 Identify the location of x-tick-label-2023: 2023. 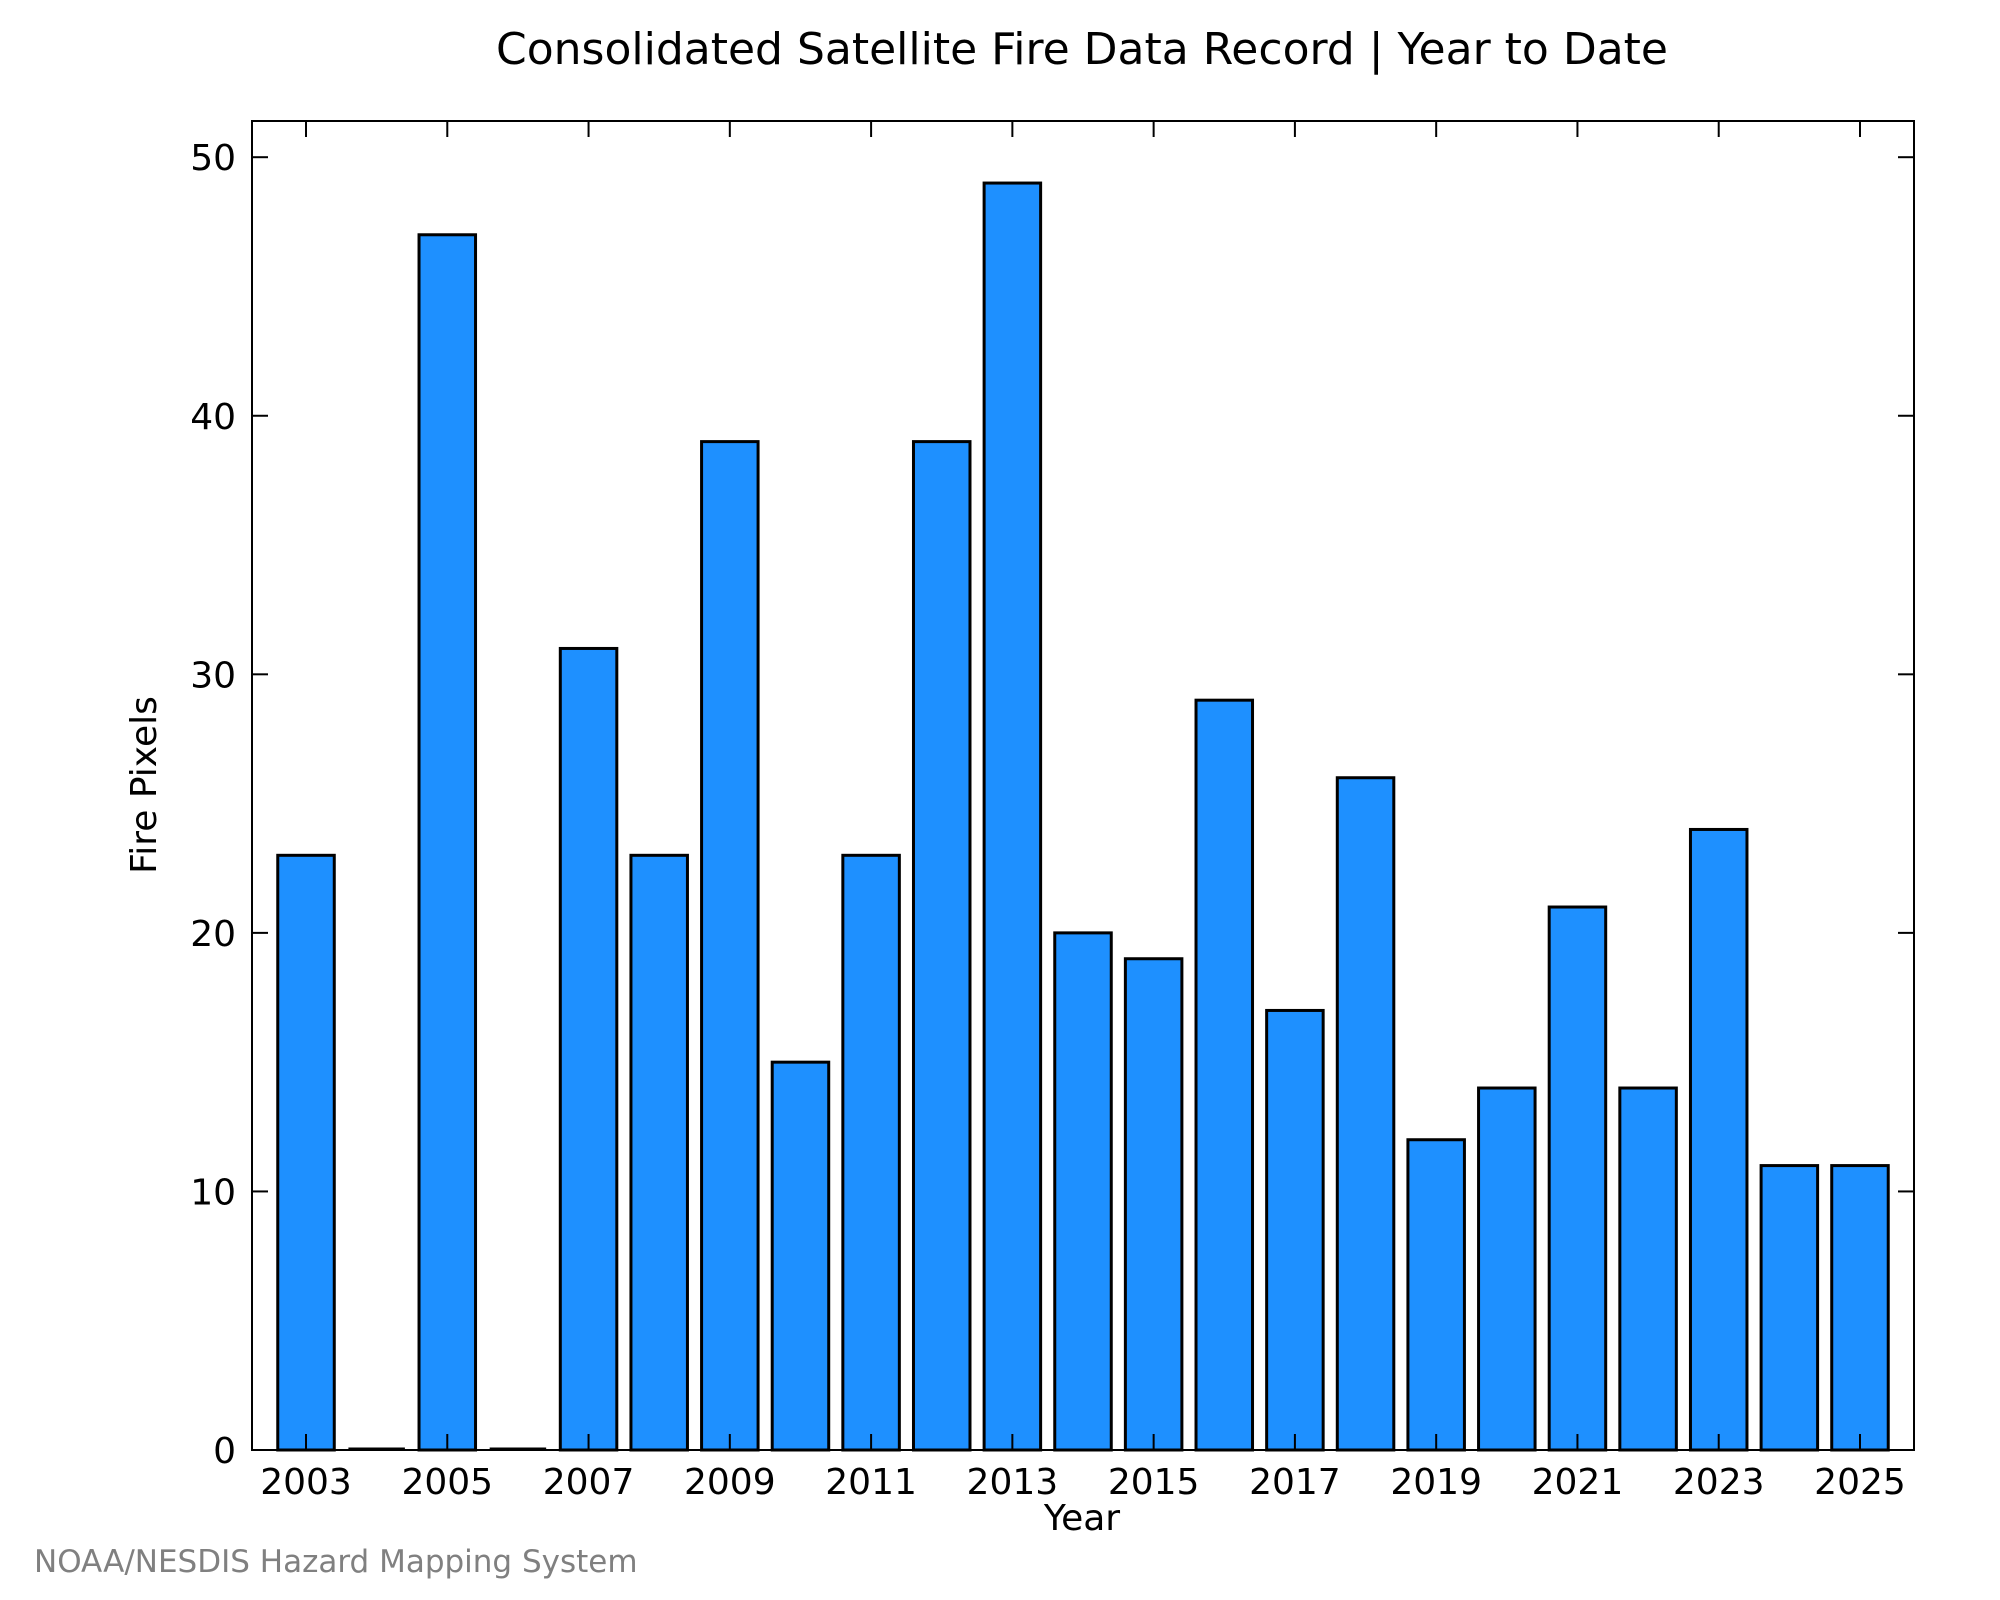
(1719, 1482).